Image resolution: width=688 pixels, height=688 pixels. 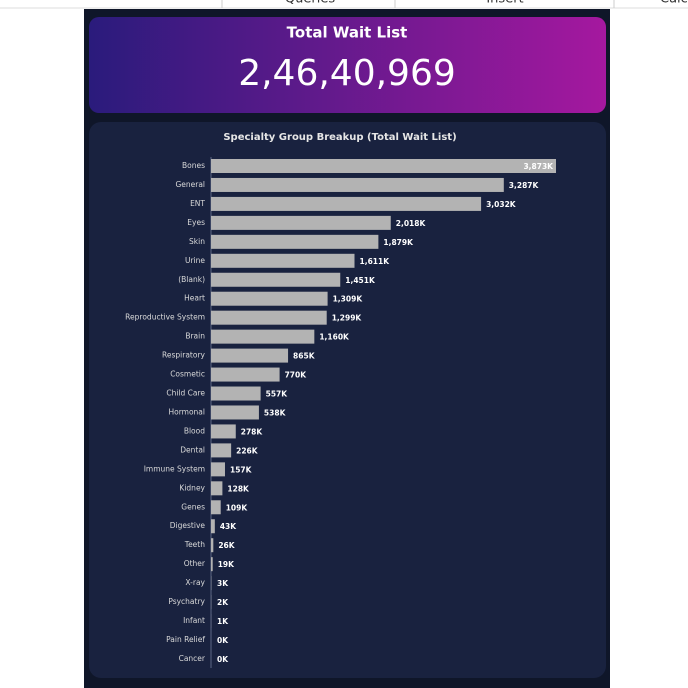 What do you see at coordinates (192, 449) in the screenshot?
I see `category-label: Dental` at bounding box center [192, 449].